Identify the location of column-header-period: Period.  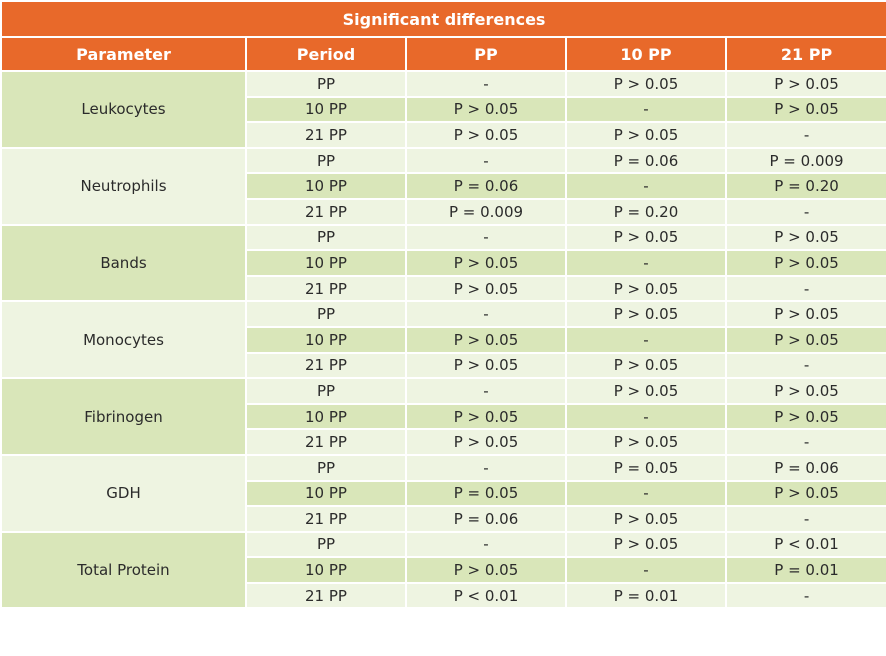
(326, 54).